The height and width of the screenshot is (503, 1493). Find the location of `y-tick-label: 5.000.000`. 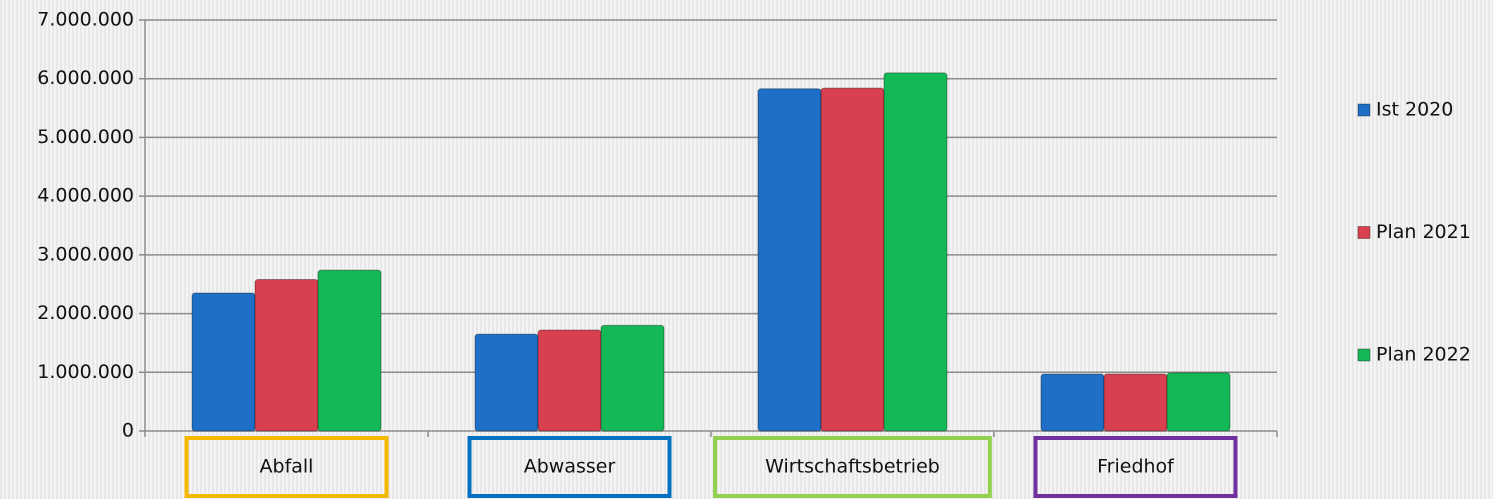

y-tick-label: 5.000.000 is located at coordinates (85, 137).